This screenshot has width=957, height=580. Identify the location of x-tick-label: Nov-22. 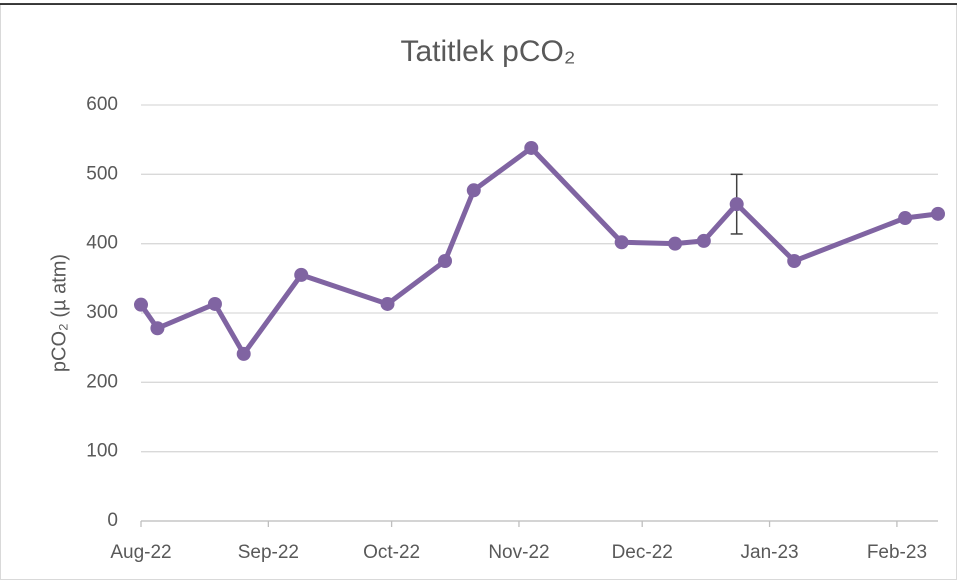
(518, 552).